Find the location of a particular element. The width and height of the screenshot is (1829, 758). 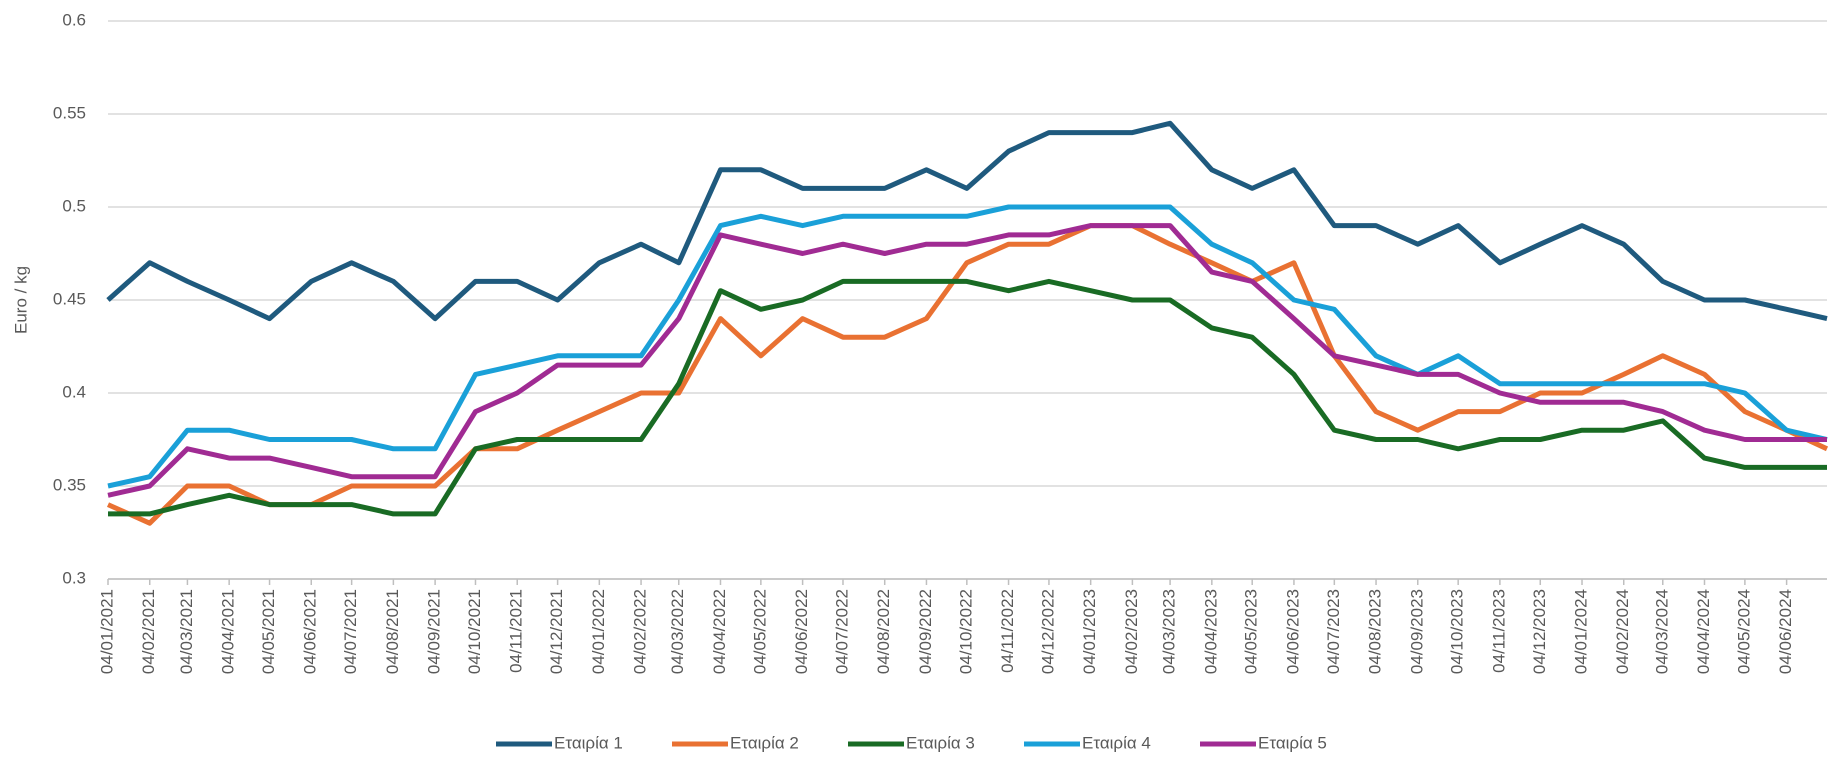

x-tick-label: 04/06/2021 is located at coordinates (310, 631).